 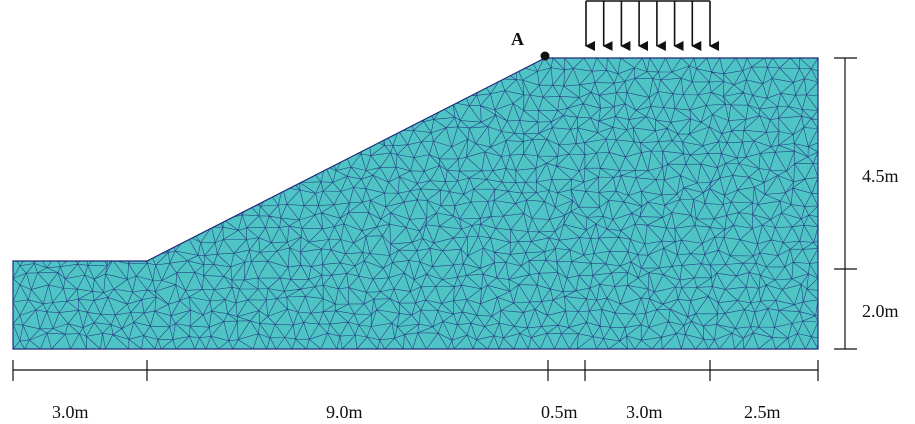 I want to click on dim-label-3-0m-load: 3.0m, so click(x=644, y=412).